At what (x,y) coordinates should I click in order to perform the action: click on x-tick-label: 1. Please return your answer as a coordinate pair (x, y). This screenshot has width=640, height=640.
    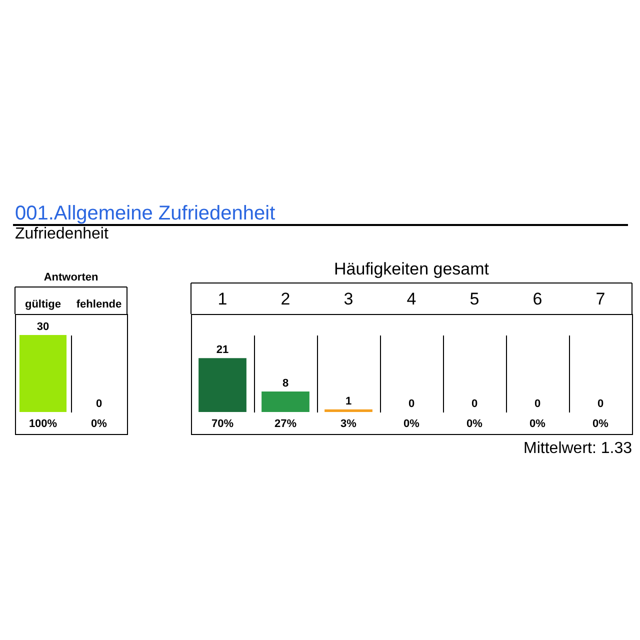
    Looking at the image, I should click on (223, 299).